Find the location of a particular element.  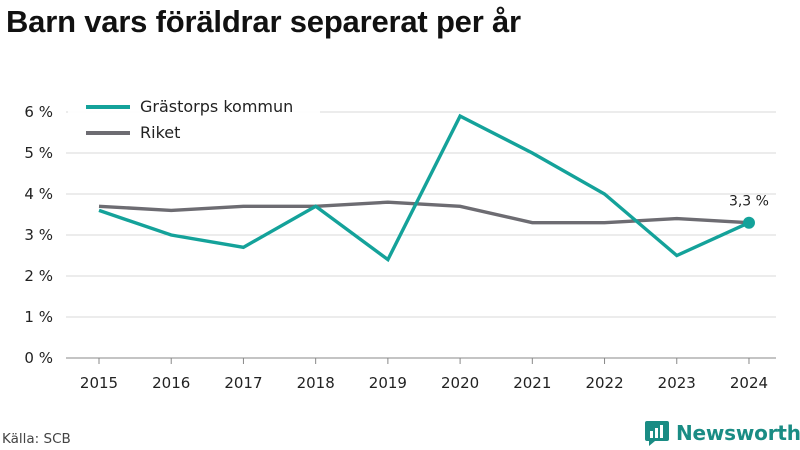

x-tick-label: 2021 is located at coordinates (532, 383).